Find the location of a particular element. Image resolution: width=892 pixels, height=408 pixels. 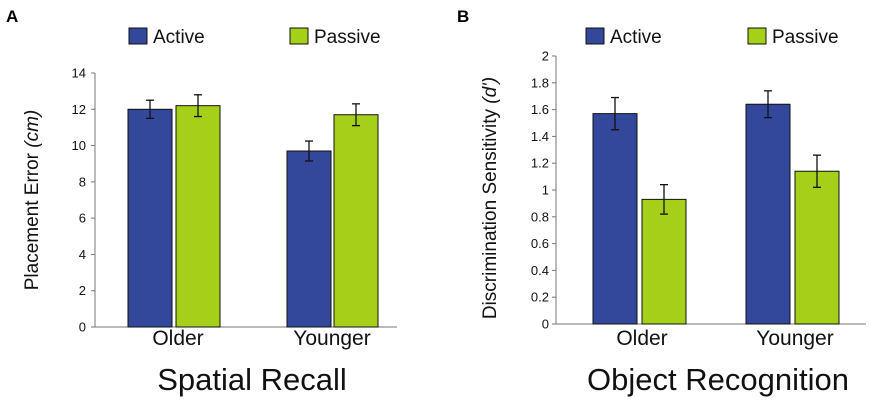

panel-b-legend-label: Active is located at coordinates (636, 37).